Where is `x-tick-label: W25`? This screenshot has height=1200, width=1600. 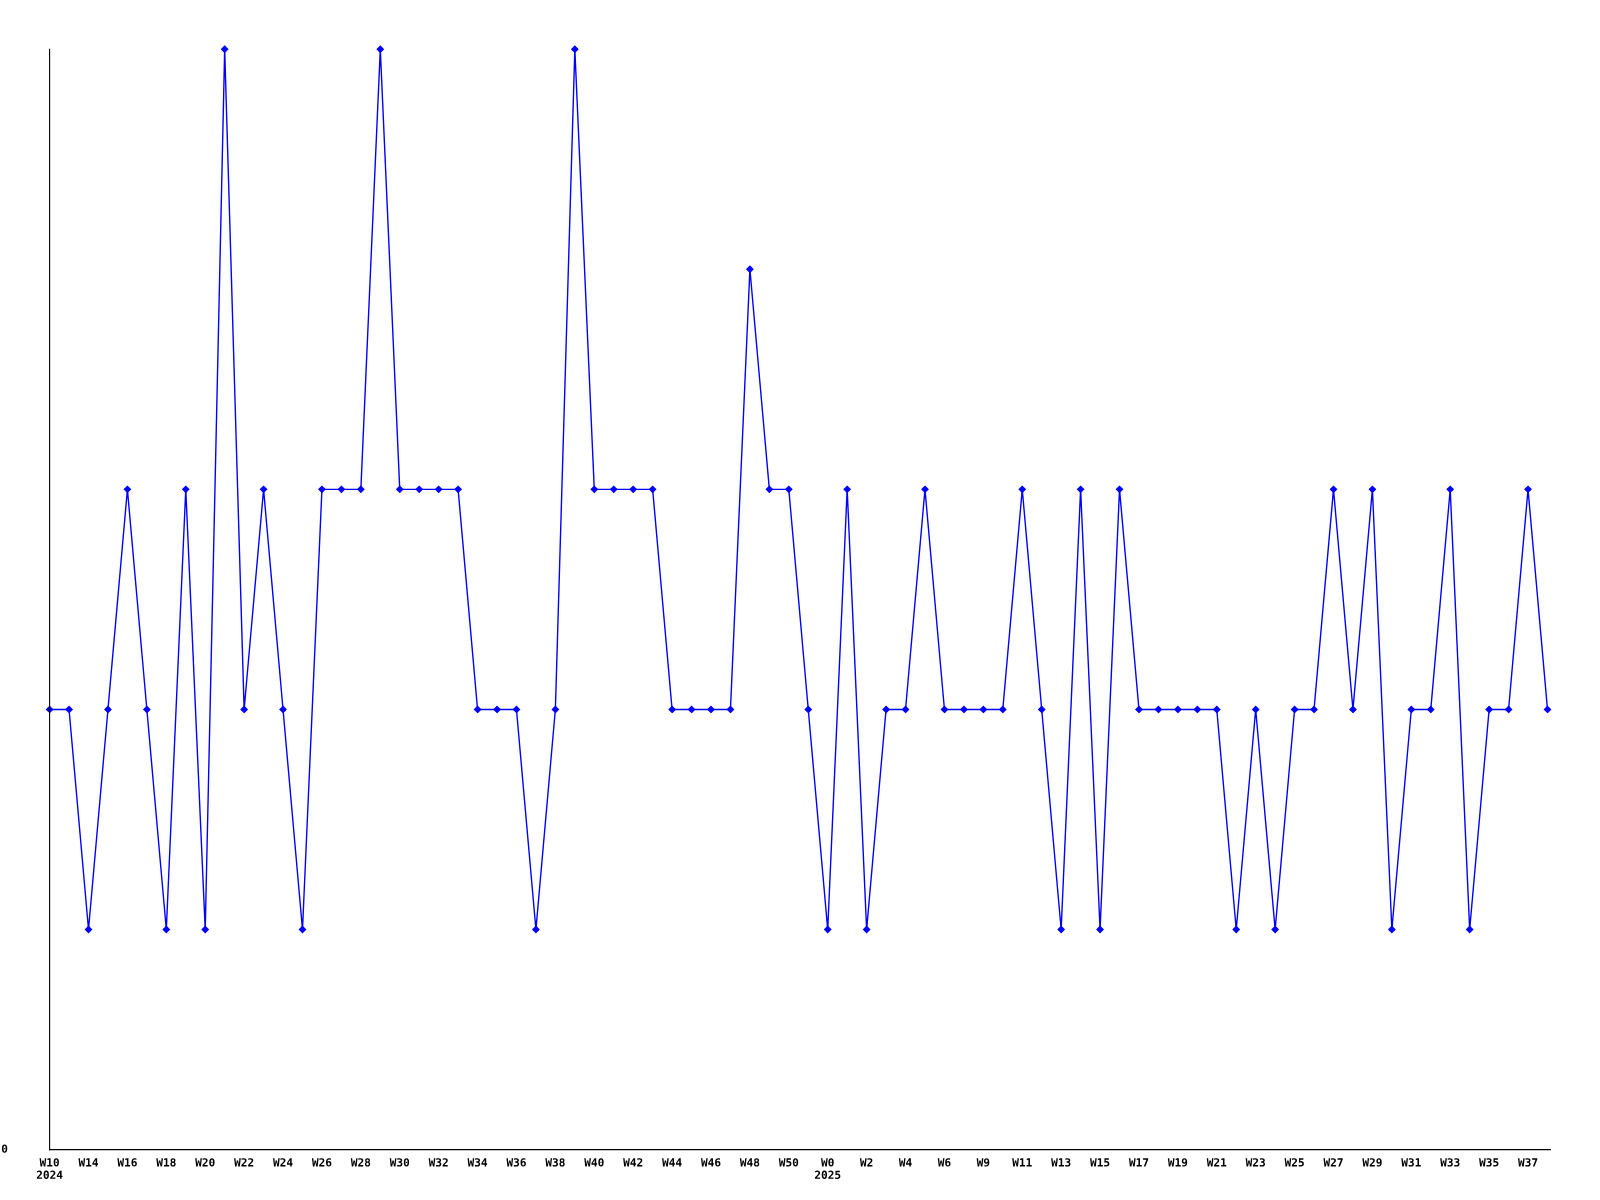 x-tick-label: W25 is located at coordinates (1294, 1162).